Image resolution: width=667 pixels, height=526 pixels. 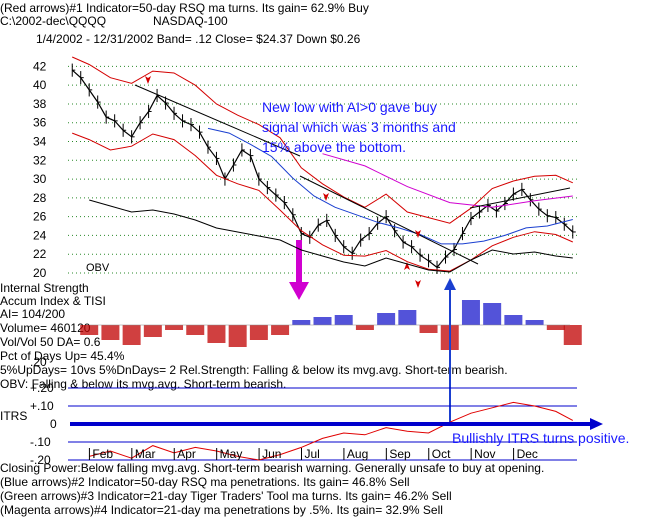 What do you see at coordinates (43, 424) in the screenshot?
I see `itrs-y-ticks: +.20 +.10 0 -.10 -.20` at bounding box center [43, 424].